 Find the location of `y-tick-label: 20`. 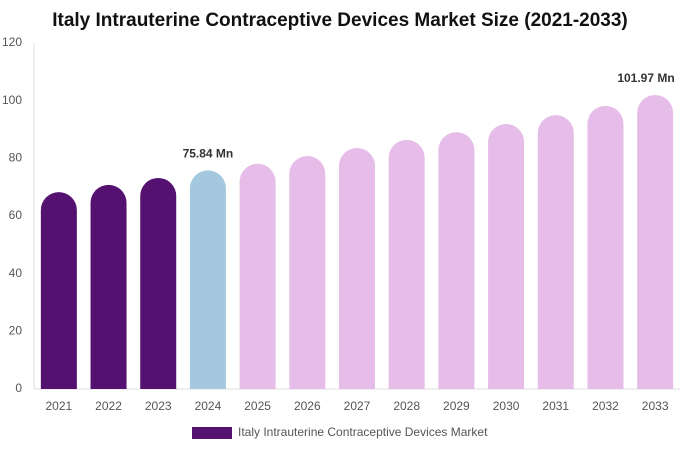

y-tick-label: 20 is located at coordinates (16, 331).